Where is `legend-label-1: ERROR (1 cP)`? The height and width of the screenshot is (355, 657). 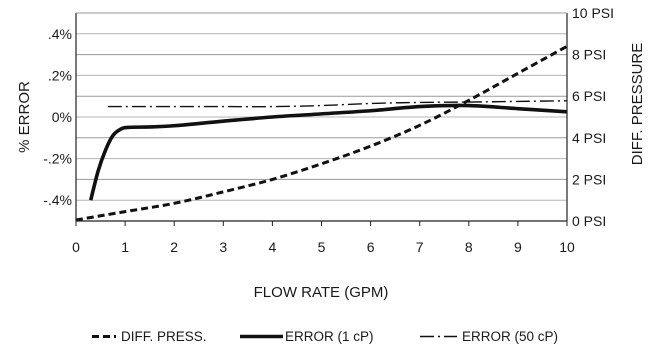
legend-label-1: ERROR (1 cP) is located at coordinates (329, 336).